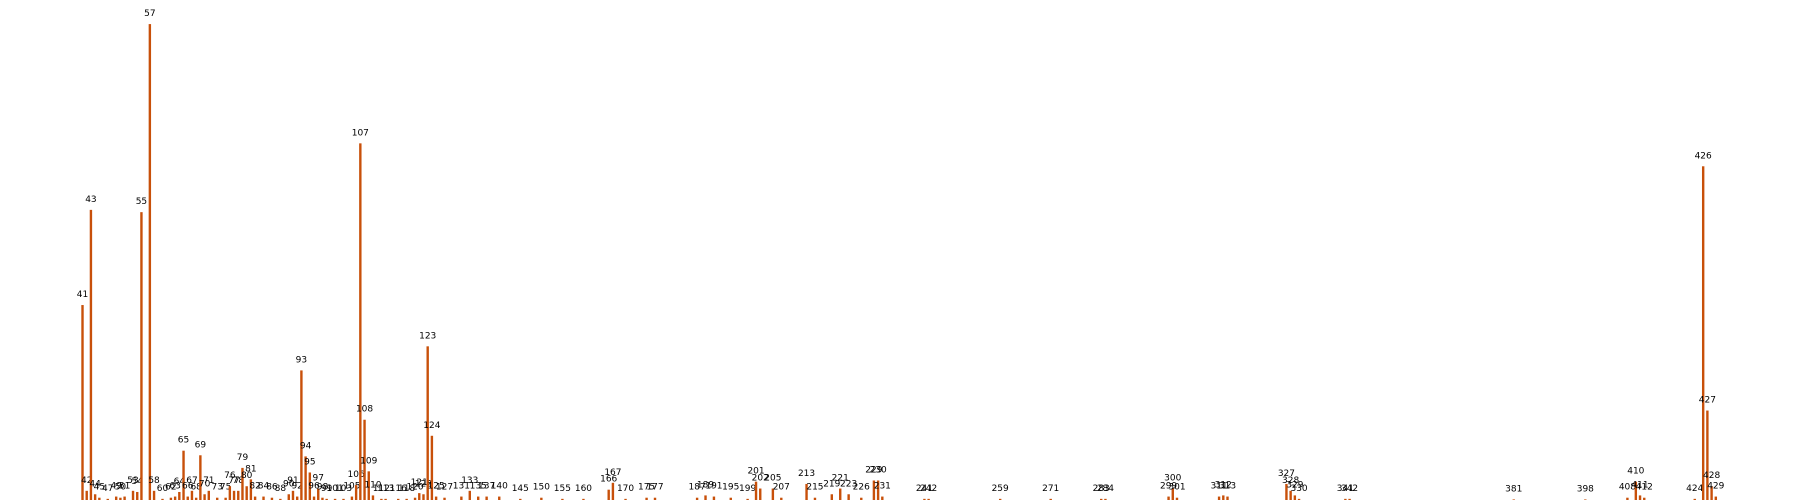 Image resolution: width=1800 pixels, height=500 pixels. I want to click on bar-label: 328, so click(1290, 481).